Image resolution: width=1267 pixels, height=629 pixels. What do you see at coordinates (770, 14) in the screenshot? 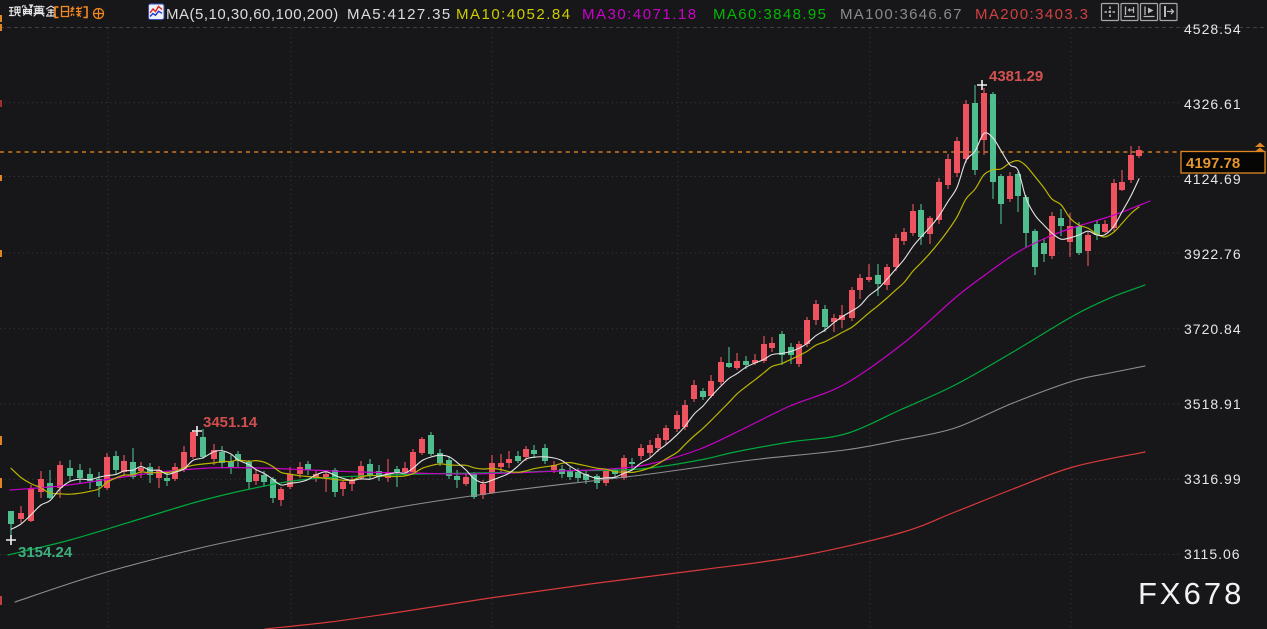
I see `svg-text: MA60:3848.95` at bounding box center [770, 14].